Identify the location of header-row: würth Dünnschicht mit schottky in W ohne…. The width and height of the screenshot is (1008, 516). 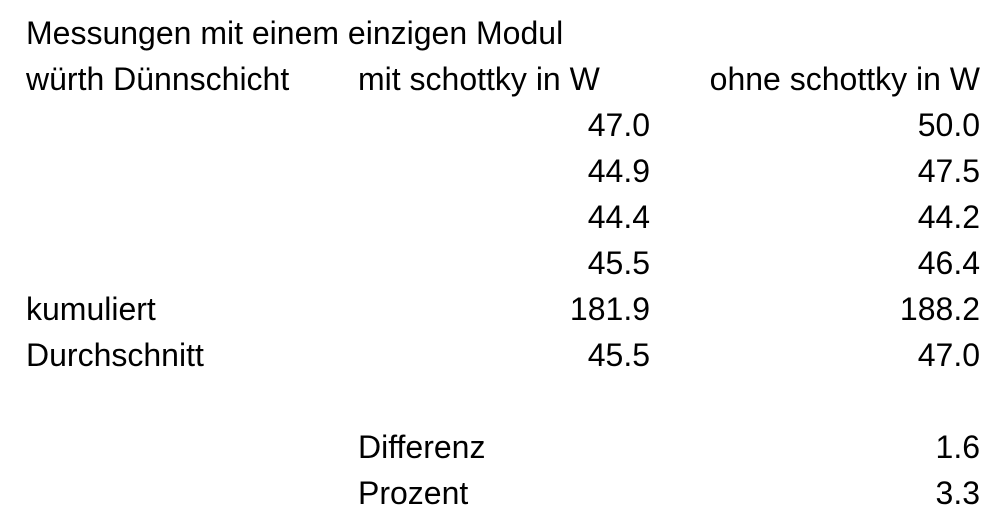
(504, 79).